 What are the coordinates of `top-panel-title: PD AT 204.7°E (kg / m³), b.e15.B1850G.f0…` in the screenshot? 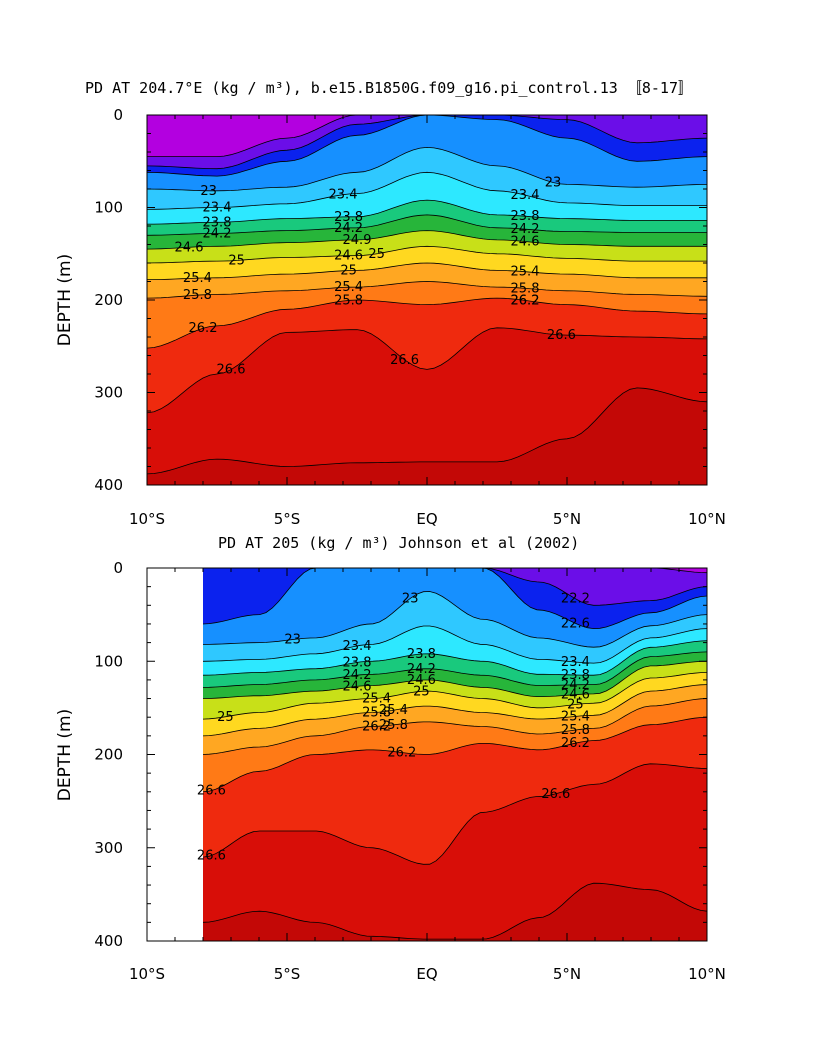 It's located at (389, 88).